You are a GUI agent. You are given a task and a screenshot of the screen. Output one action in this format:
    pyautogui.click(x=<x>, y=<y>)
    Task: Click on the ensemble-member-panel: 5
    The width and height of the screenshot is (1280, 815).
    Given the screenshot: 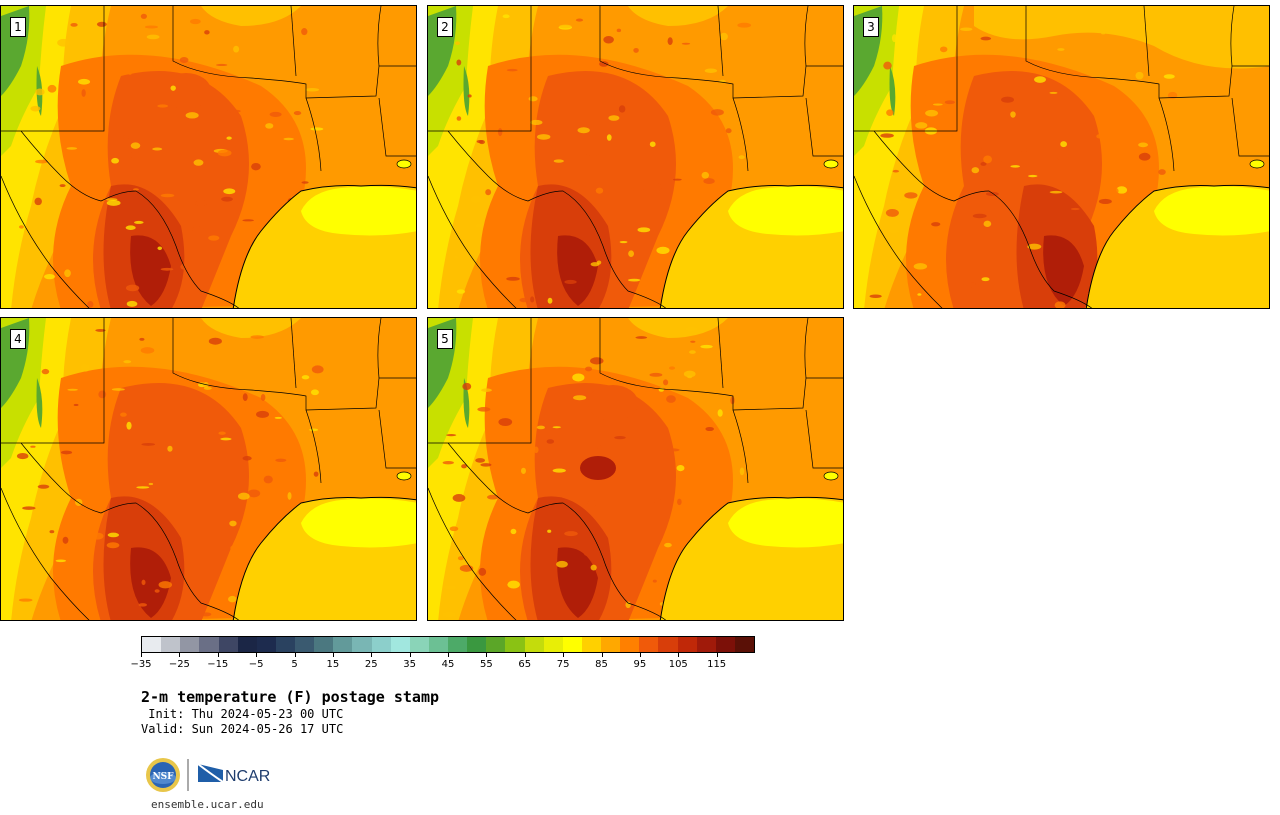 What is the action you would take?
    pyautogui.click(x=635, y=469)
    